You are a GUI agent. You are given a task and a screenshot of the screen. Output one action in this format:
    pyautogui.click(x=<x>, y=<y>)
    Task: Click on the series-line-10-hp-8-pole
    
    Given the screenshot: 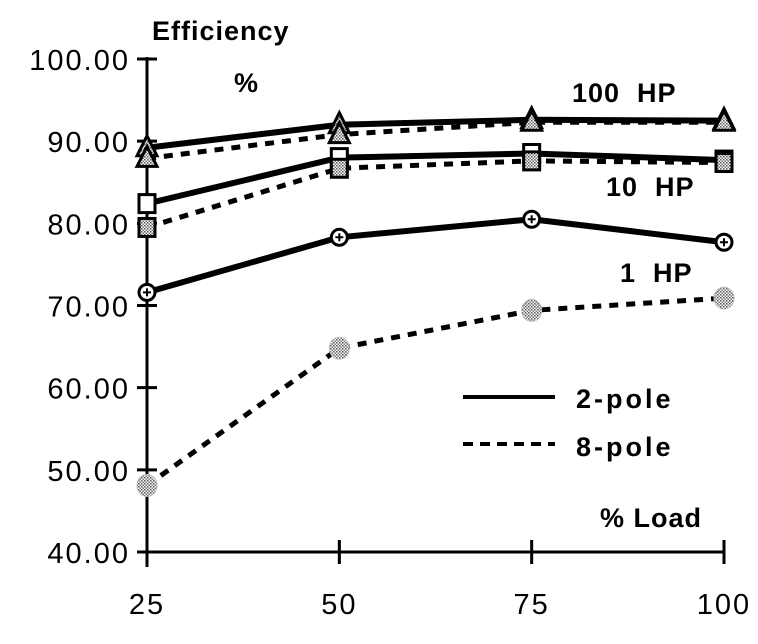 What is the action you would take?
    pyautogui.click(x=435, y=194)
    